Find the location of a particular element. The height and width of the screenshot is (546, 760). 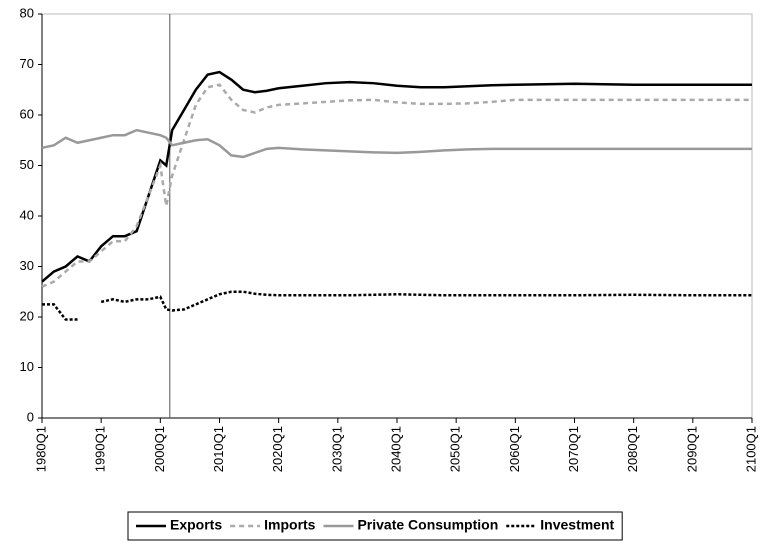

y-tick-label: 30 is located at coordinates (27, 265).